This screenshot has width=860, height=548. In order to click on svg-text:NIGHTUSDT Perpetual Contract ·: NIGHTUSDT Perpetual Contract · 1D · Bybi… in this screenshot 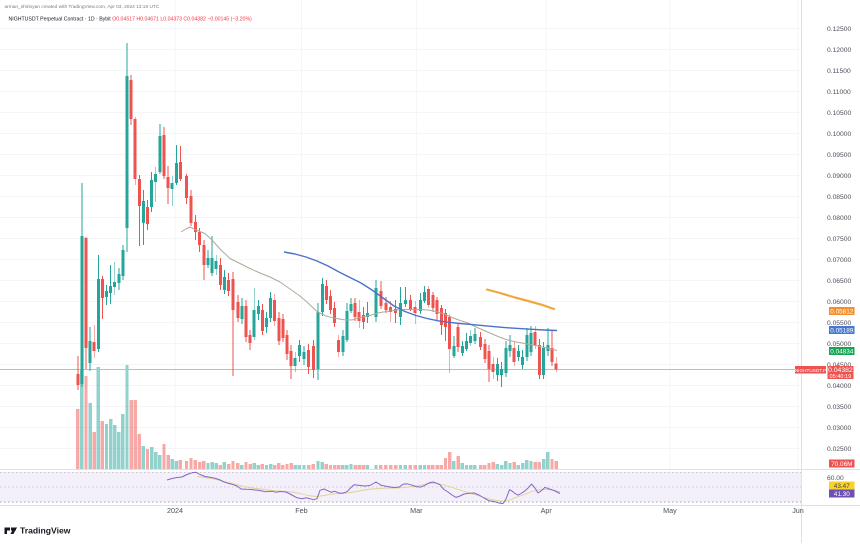, I will do `click(131, 20)`.